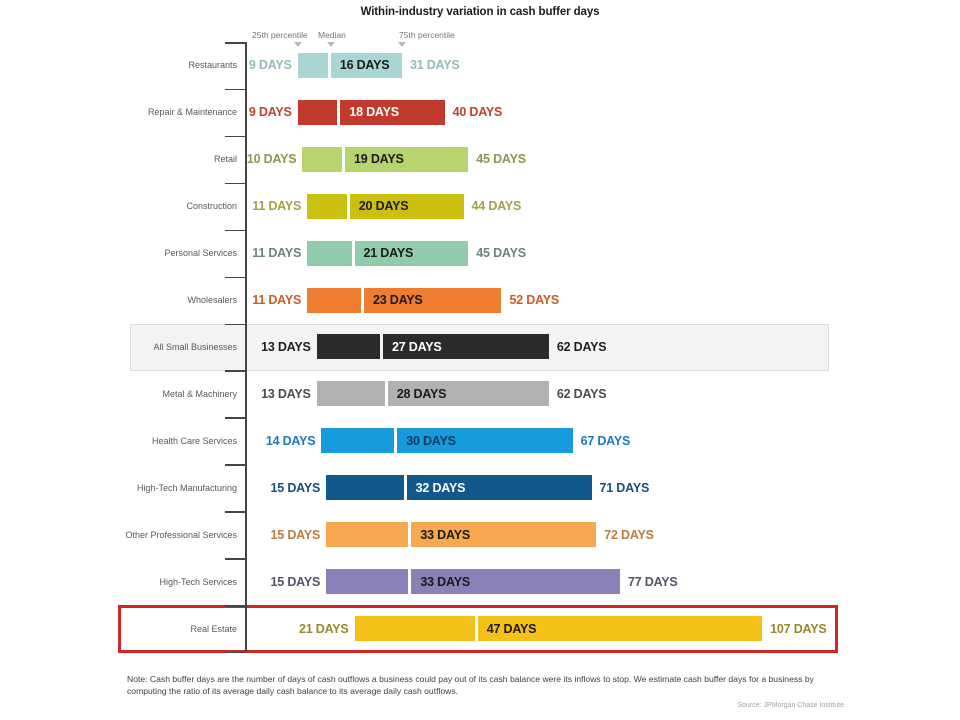 This screenshot has width=960, height=720. What do you see at coordinates (440, 487) in the screenshot?
I see `median-value-label: 32 DAYS` at bounding box center [440, 487].